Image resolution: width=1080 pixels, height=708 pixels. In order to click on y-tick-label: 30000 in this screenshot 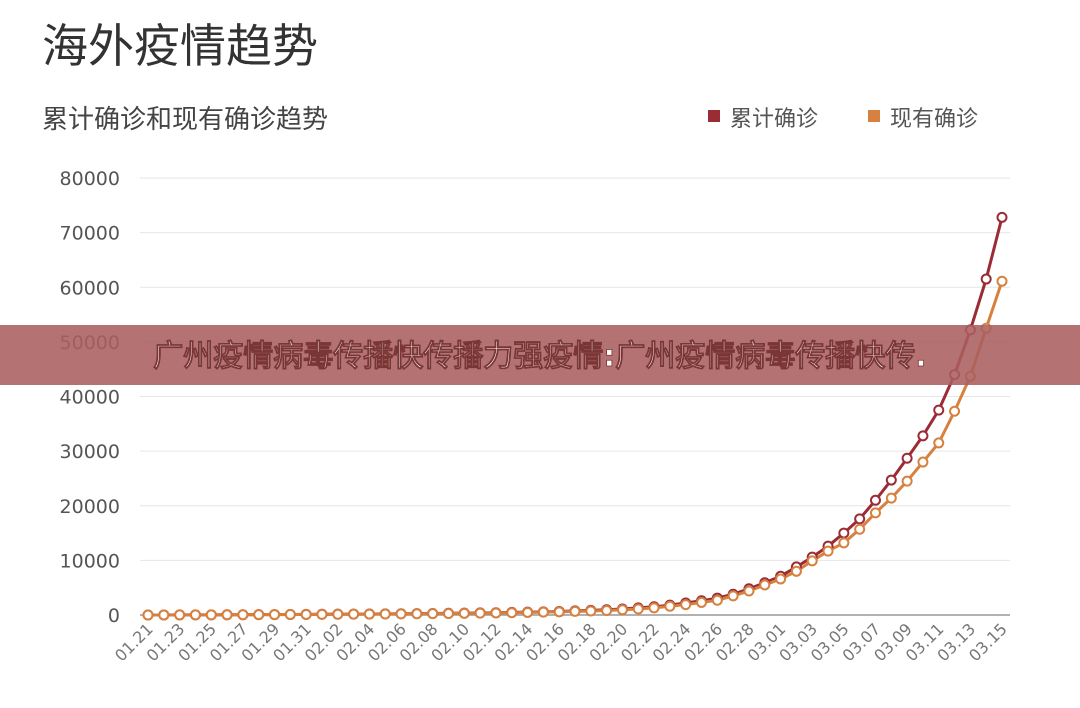, I will do `click(90, 452)`.